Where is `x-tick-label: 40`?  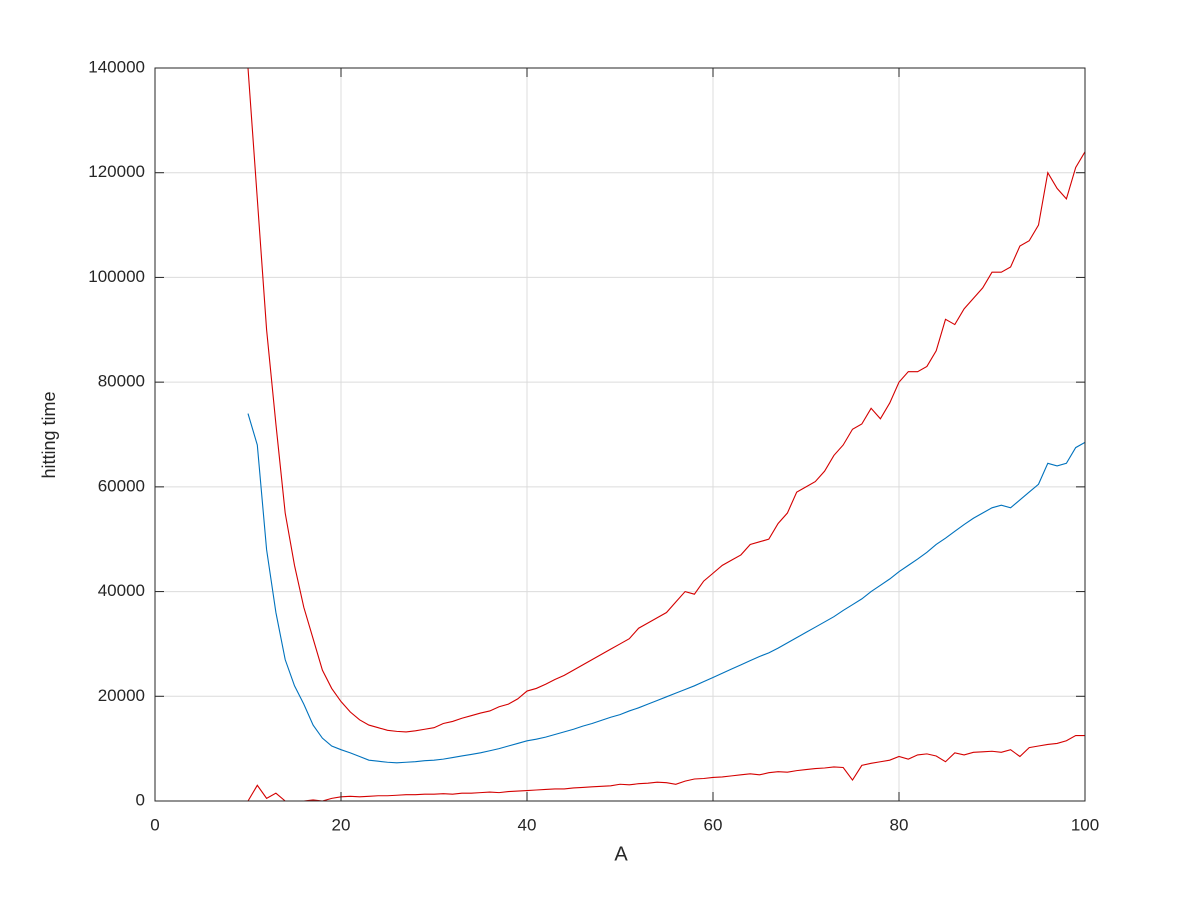
x-tick-label: 40 is located at coordinates (527, 824).